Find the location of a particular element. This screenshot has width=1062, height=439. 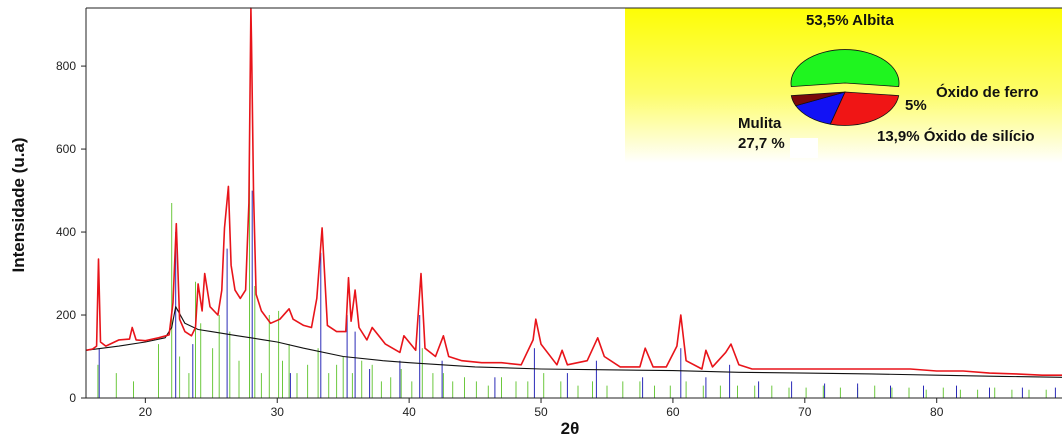

pie-chart is located at coordinates (845, 87).